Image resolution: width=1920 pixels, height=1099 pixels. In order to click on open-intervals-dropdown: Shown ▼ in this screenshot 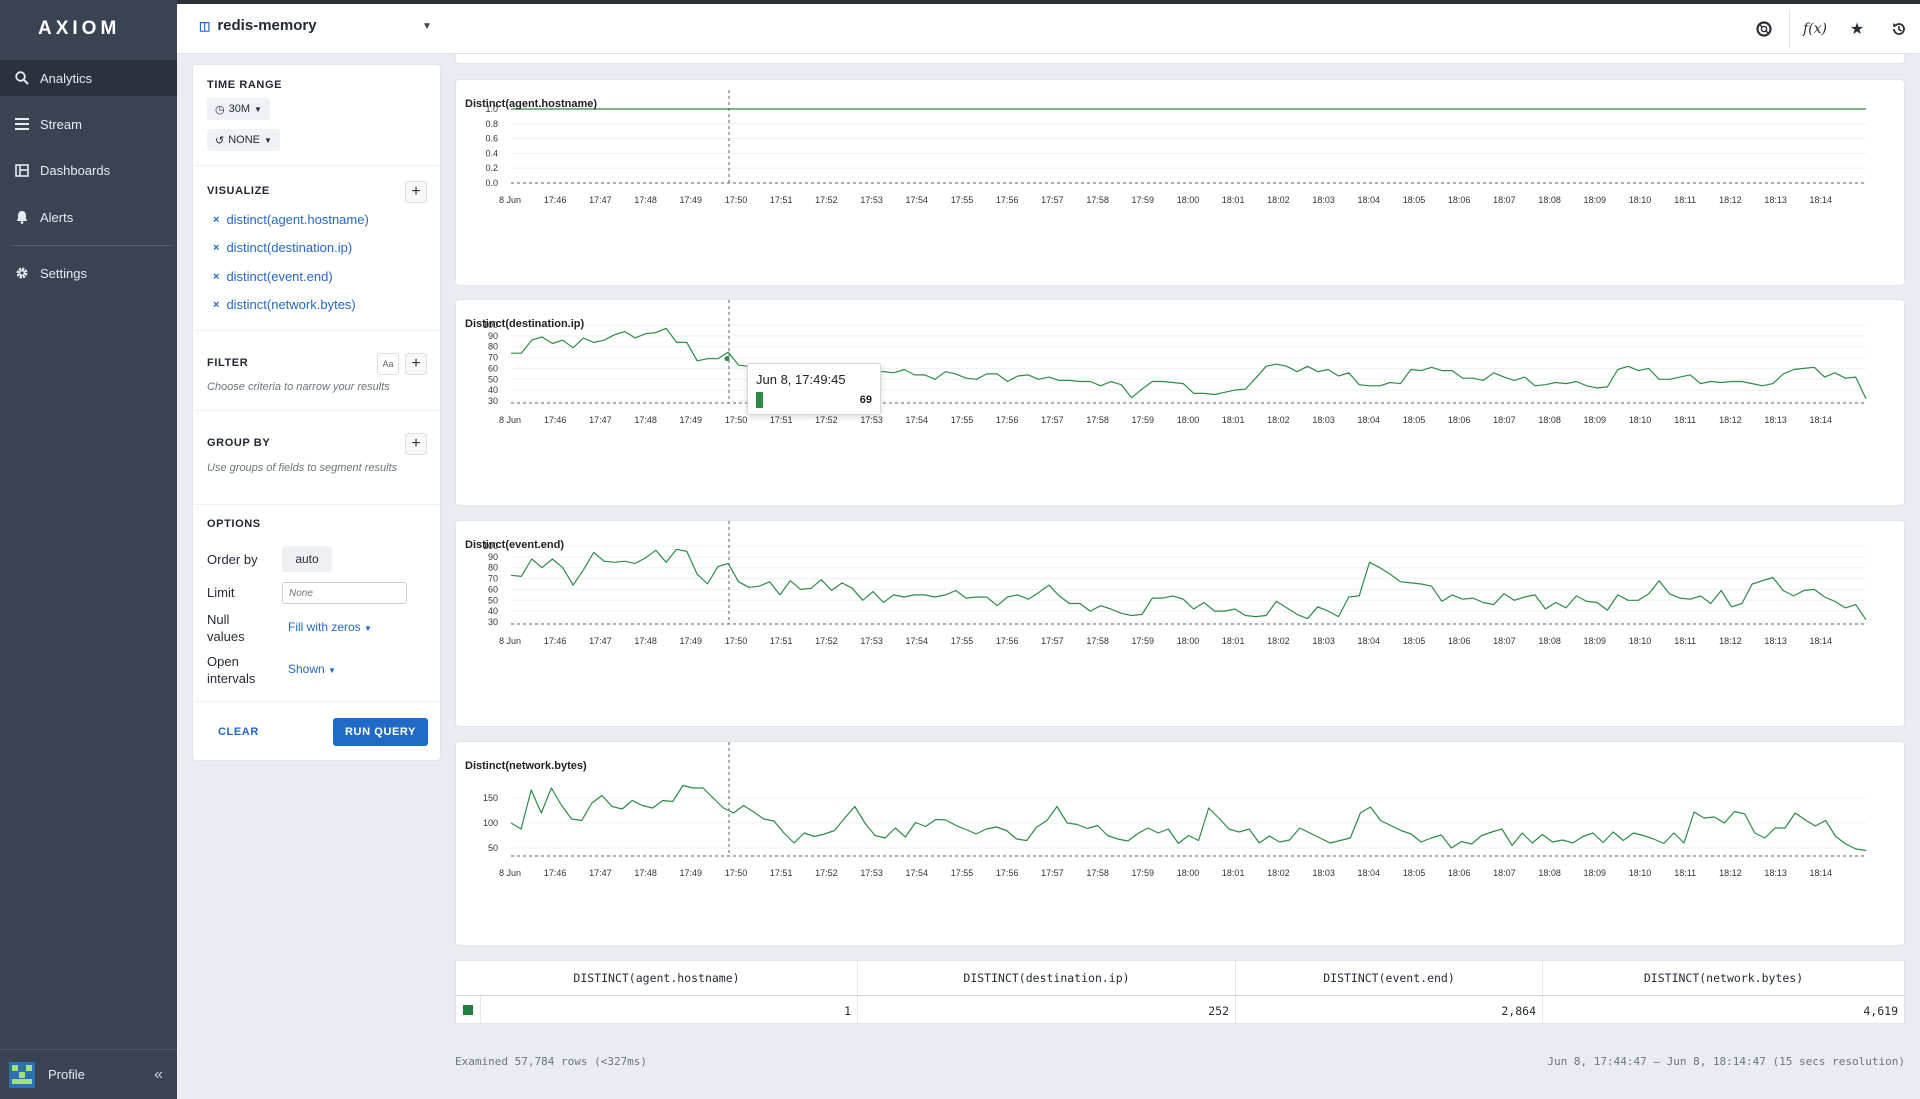, I will do `click(312, 669)`.